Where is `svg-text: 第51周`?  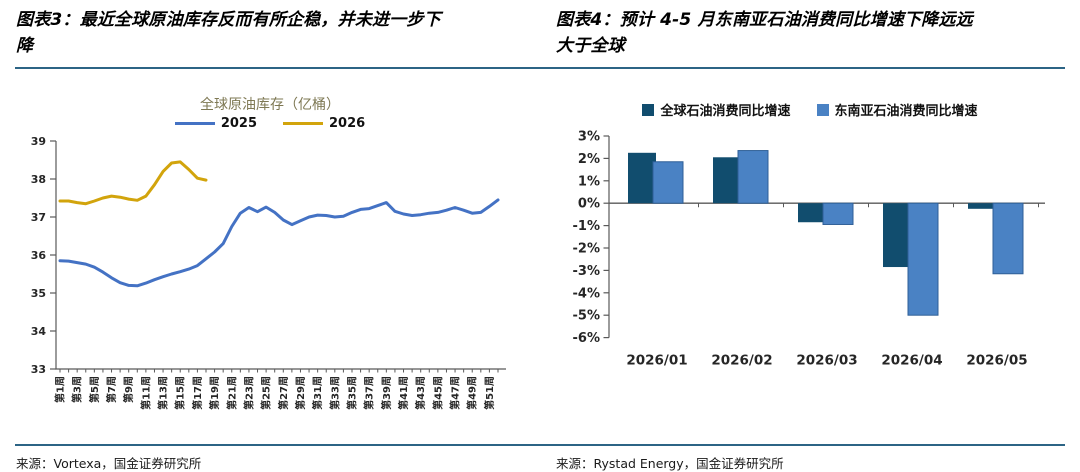
svg-text: 第51周 is located at coordinates (489, 393).